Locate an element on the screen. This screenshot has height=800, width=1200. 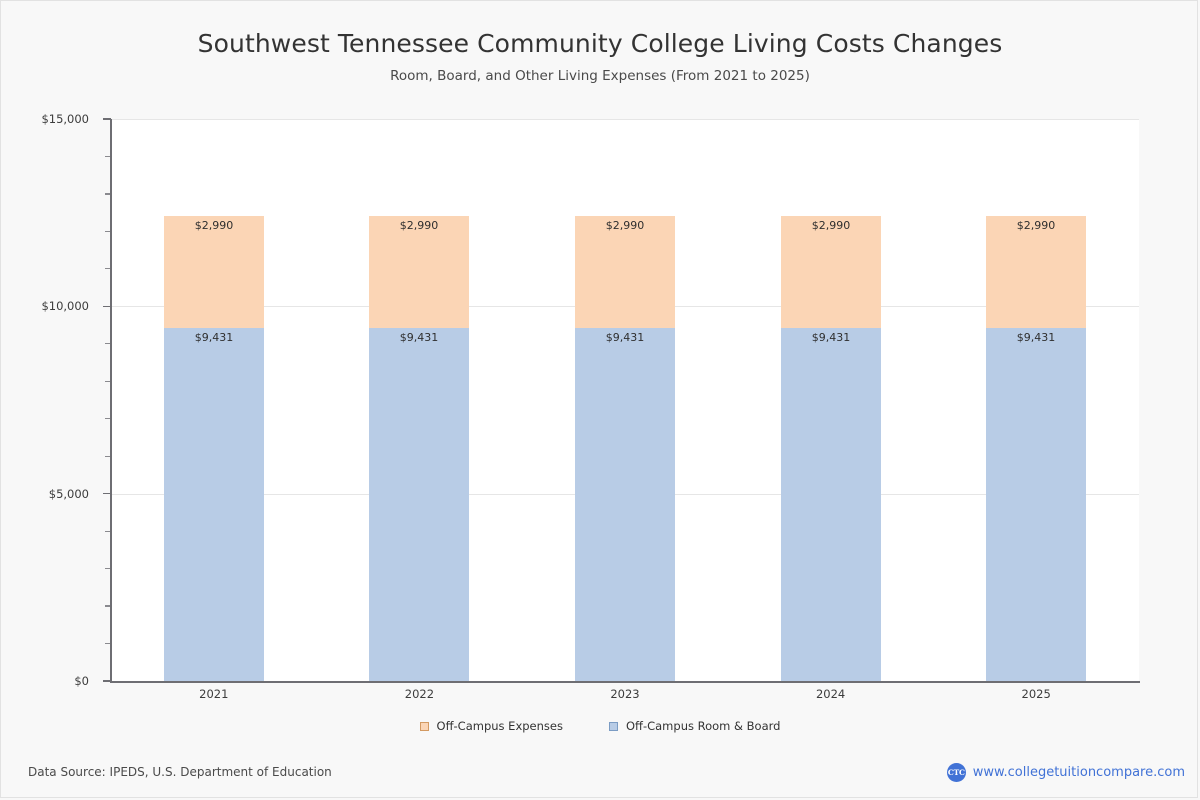
legend-label: Off-Campus Expenses is located at coordinates (499, 726).